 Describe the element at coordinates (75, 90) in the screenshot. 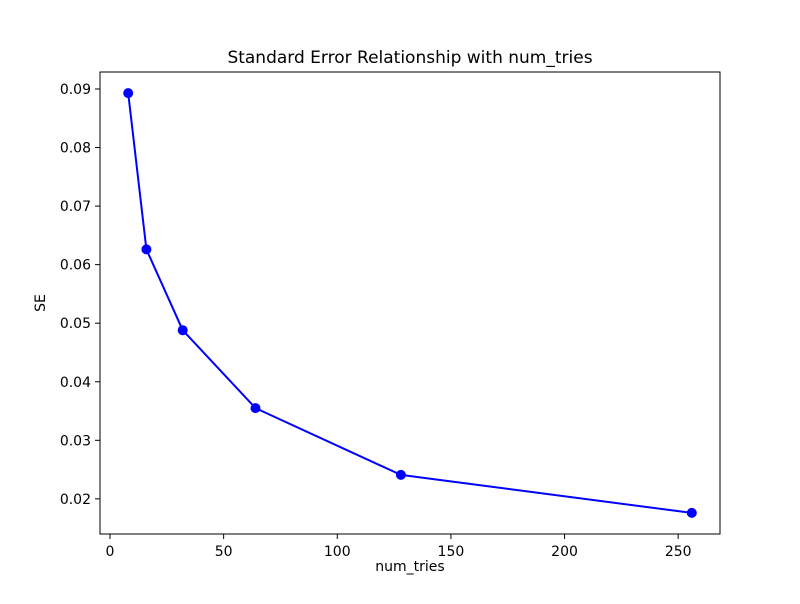

I see `y-tick-label: 0.09` at that location.